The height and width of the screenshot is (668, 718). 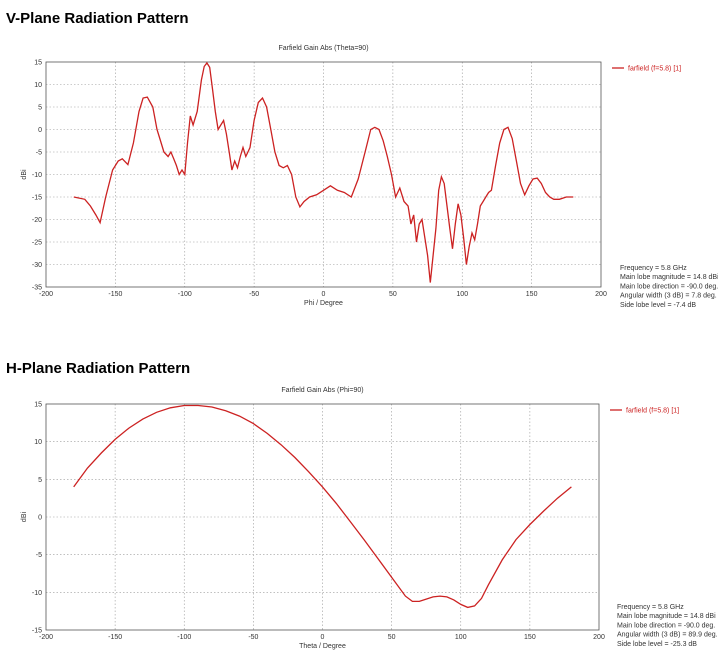 What do you see at coordinates (322, 646) in the screenshot?
I see `x-axis-label: Theta / Degree` at bounding box center [322, 646].